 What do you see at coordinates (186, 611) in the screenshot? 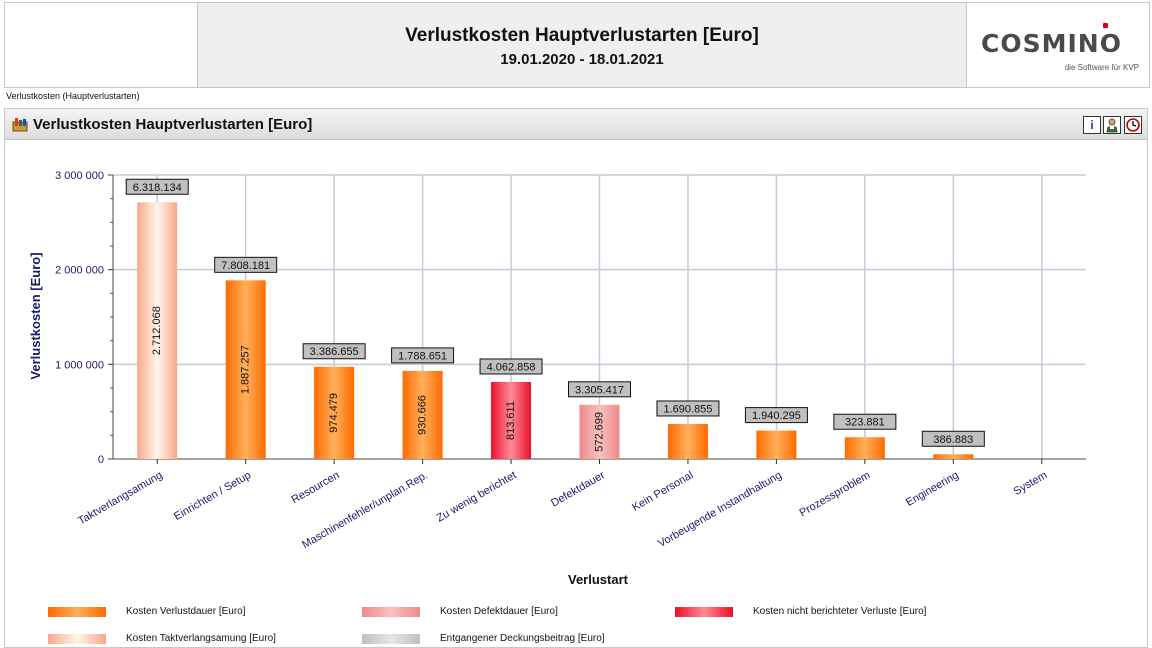
I see `legend-label: Kosten Verlustdauer [Euro]` at bounding box center [186, 611].